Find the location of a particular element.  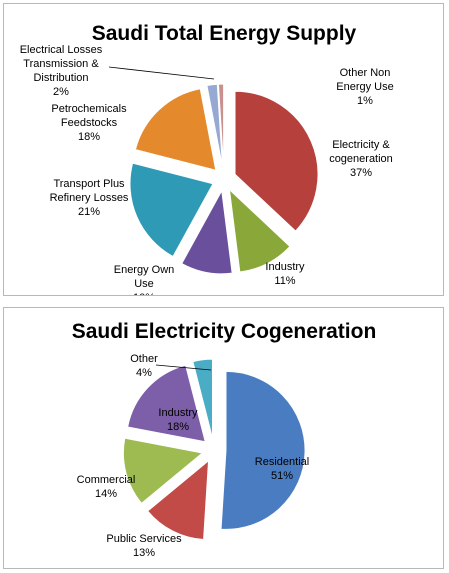

data-label-cogen-public-services: Public Services 13% is located at coordinates (144, 546).